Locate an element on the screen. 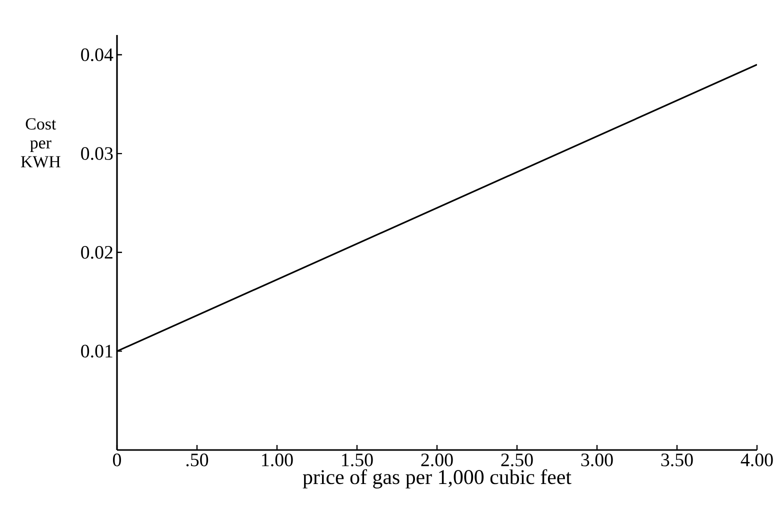 The height and width of the screenshot is (514, 779). x-tick-label: 1.00 is located at coordinates (277, 460).